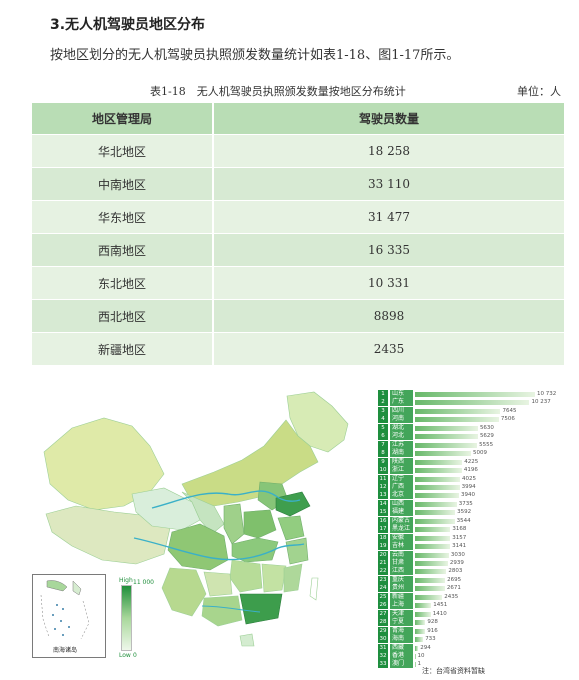 The width and height of the screenshot is (579, 680). I want to click on rank-number: 33, so click(383, 664).